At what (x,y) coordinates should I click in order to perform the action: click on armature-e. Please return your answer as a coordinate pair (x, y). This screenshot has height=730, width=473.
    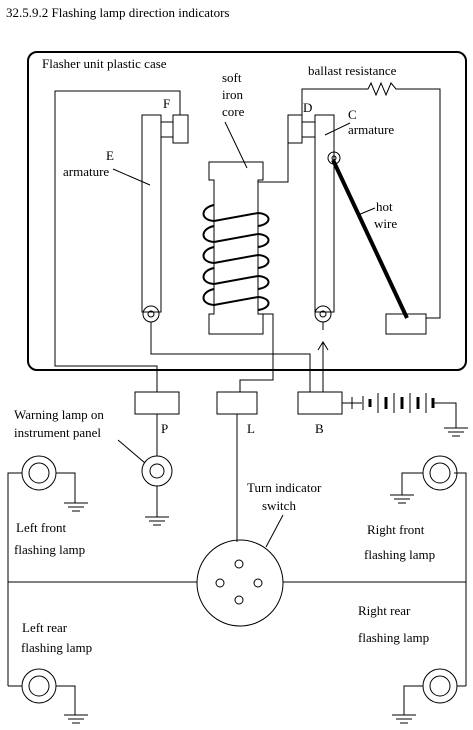
    Looking at the image, I should click on (151, 213).